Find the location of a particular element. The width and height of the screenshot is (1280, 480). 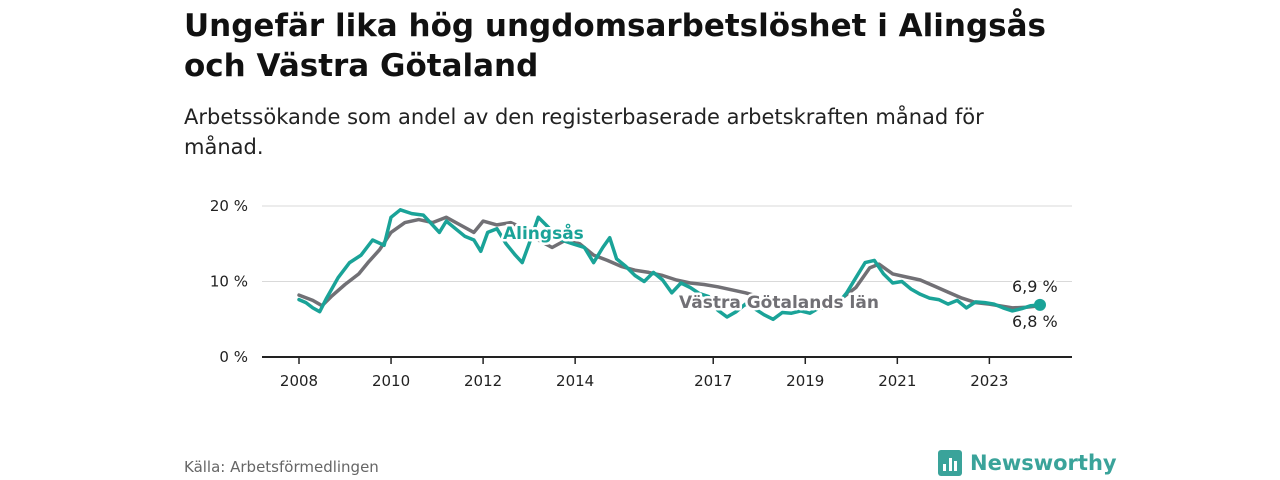

series-labels: Alingsås Västra Götalands län 6,9 % 6,8 % is located at coordinates (780, 277).